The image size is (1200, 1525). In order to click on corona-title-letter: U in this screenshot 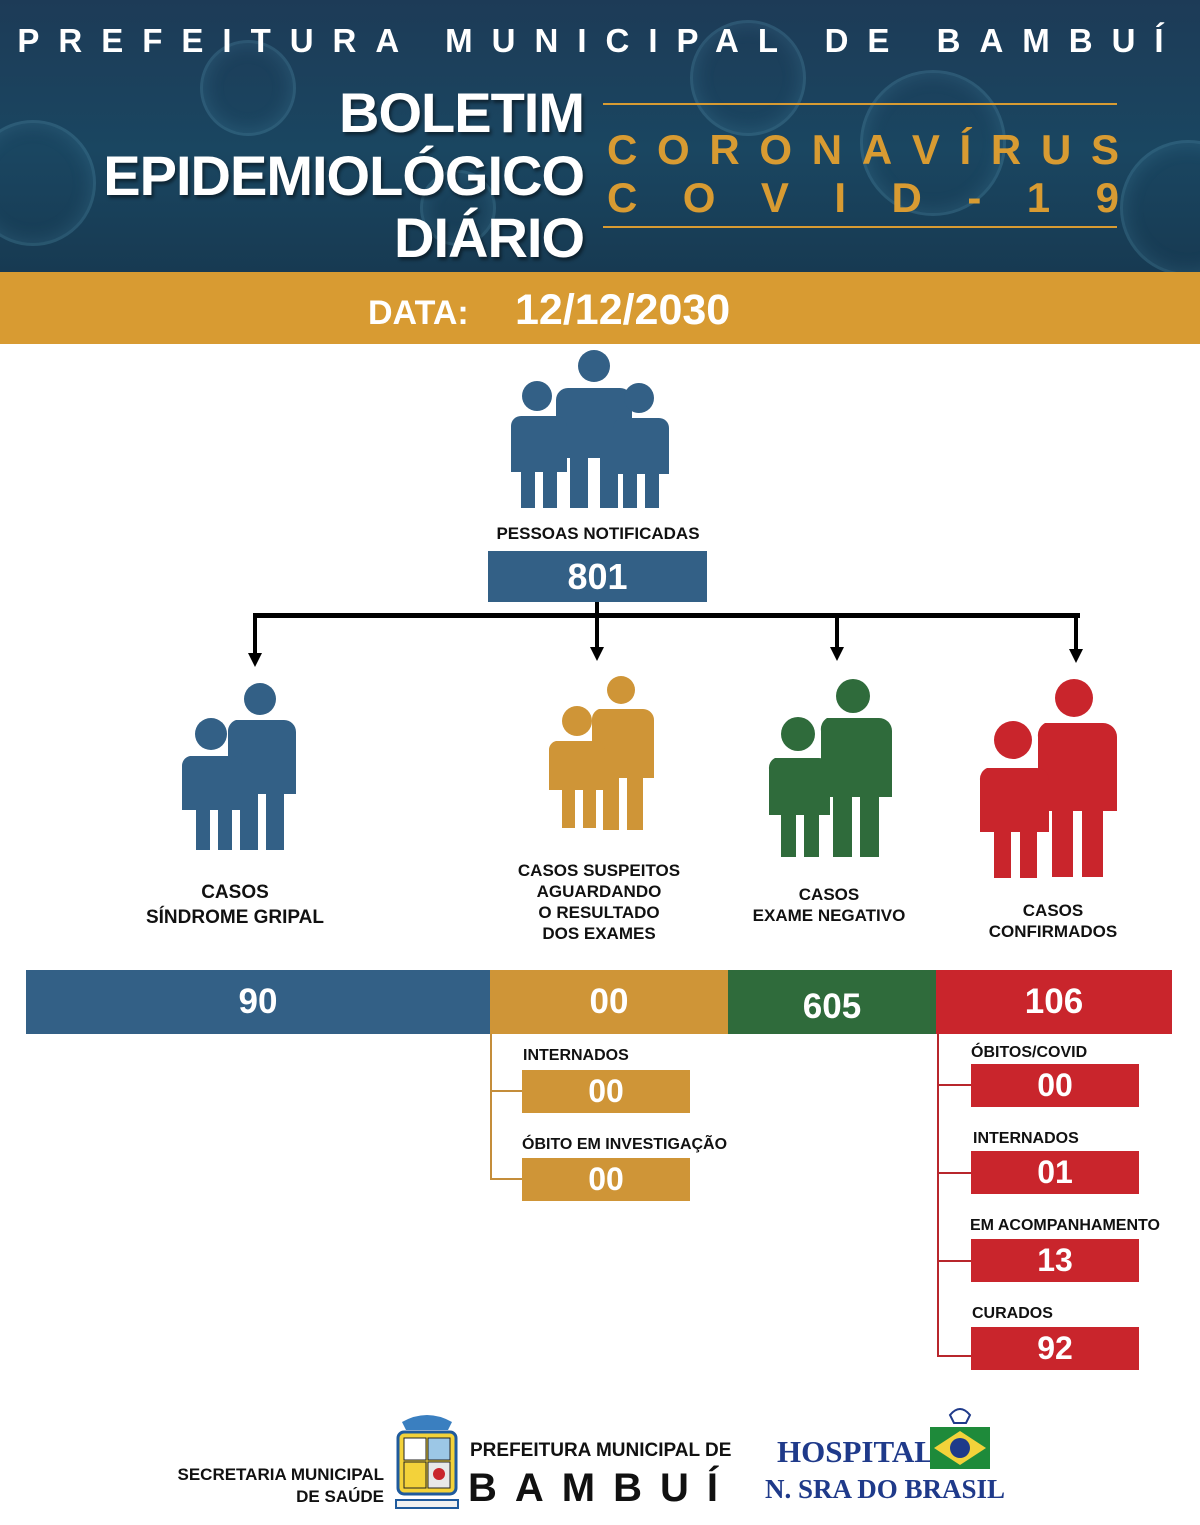, I will do `click(1056, 149)`.